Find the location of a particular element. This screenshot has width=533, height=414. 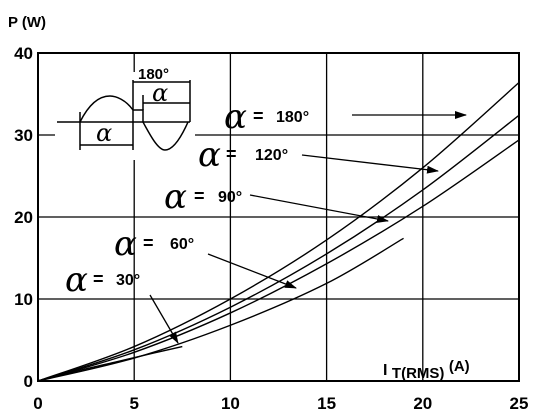

annotation-60: α = 60° is located at coordinates (205, 256).